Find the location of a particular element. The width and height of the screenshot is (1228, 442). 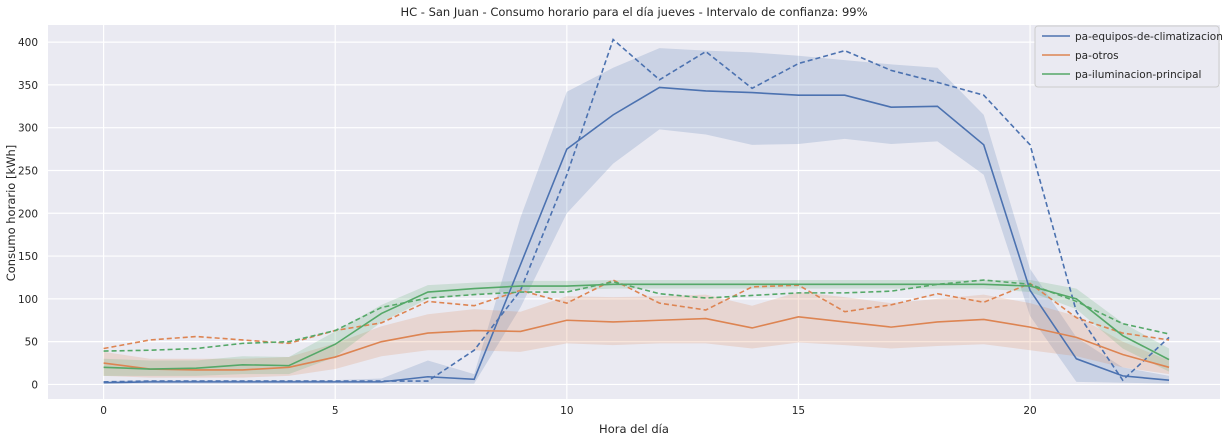

y-tick-label: 300 is located at coordinates (28, 129).